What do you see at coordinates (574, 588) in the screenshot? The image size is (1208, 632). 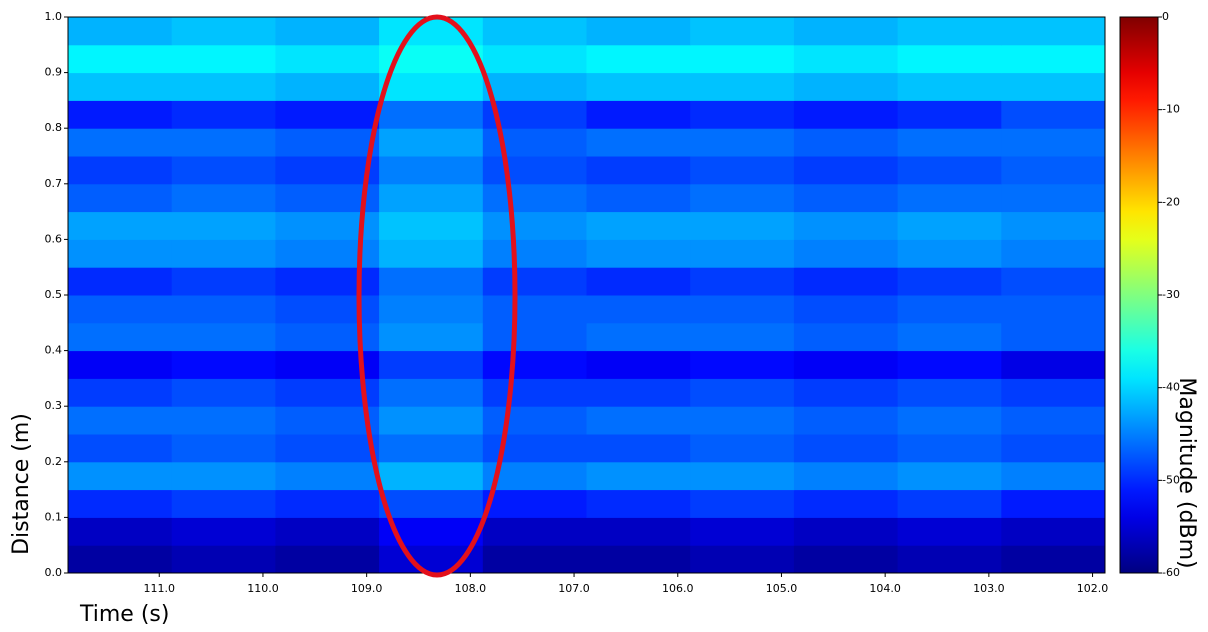 I see `x-tick-label: 107.0` at bounding box center [574, 588].